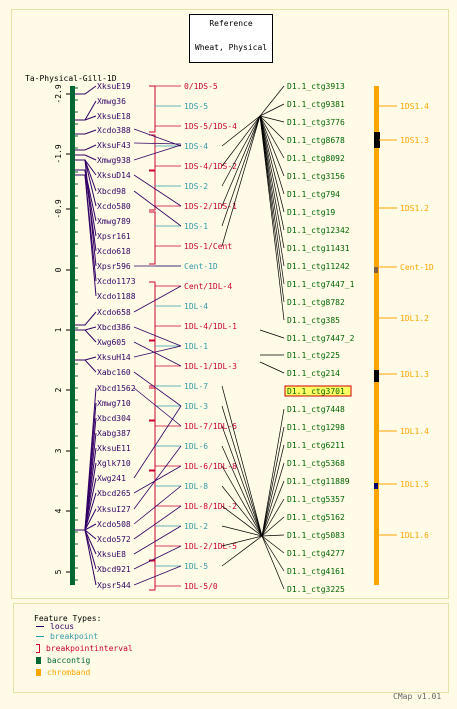 The height and width of the screenshot is (709, 457). What do you see at coordinates (316, 499) in the screenshot?
I see `contig-label: D1.1_ctg5357` at bounding box center [316, 499].